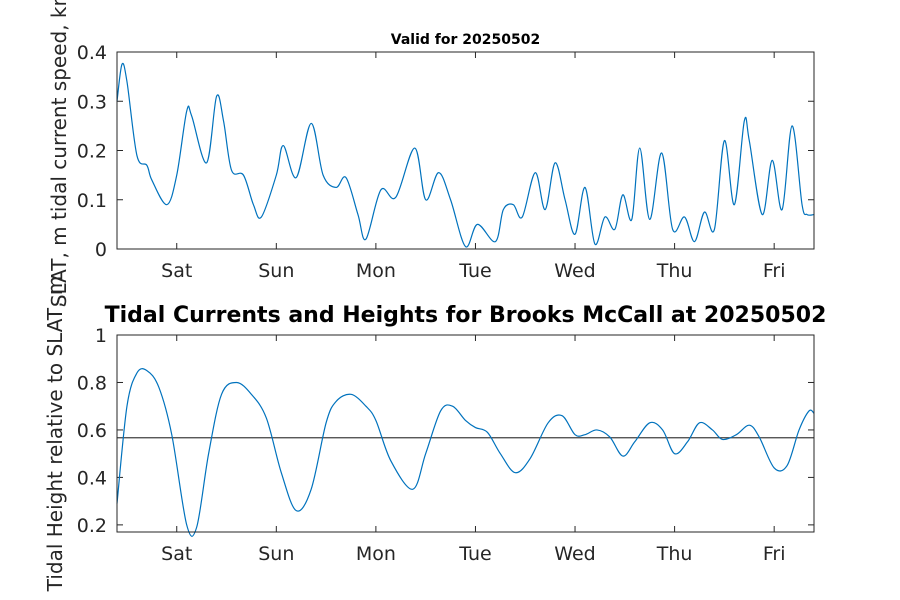 The image size is (900, 600). I want to click on tidal-height-ytick-label: 0.8, so click(92, 383).